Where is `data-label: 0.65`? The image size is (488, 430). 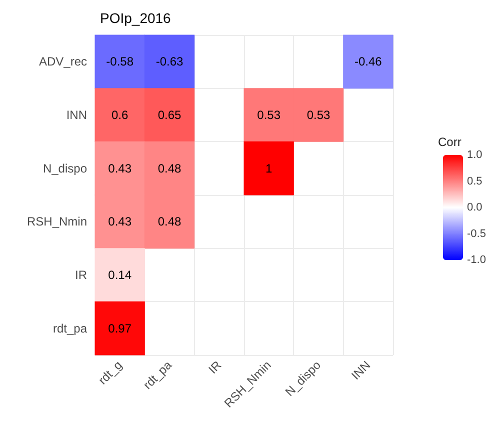
data-label: 0.65 is located at coordinates (170, 115).